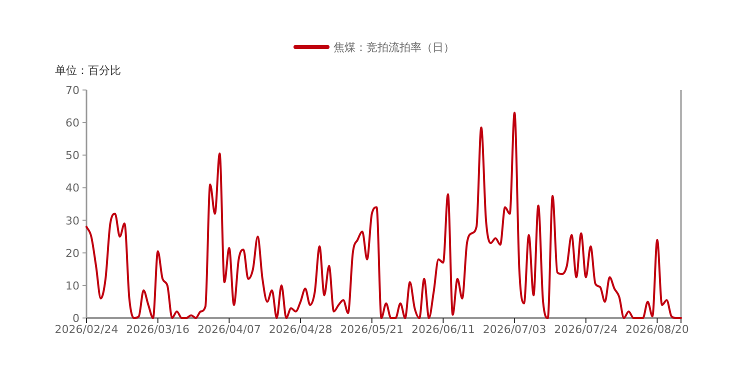 The image size is (750, 386). What do you see at coordinates (88, 70) in the screenshot?
I see `y-axis-title: 单位：百分比` at bounding box center [88, 70].